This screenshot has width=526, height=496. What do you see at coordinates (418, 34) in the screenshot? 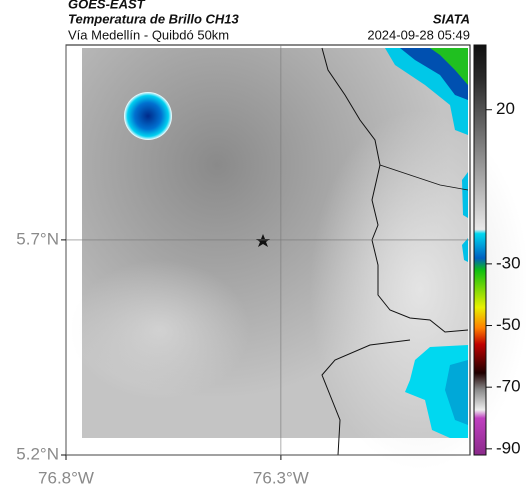
I see `timestamp: 2024-09-28 05:49` at bounding box center [418, 34].